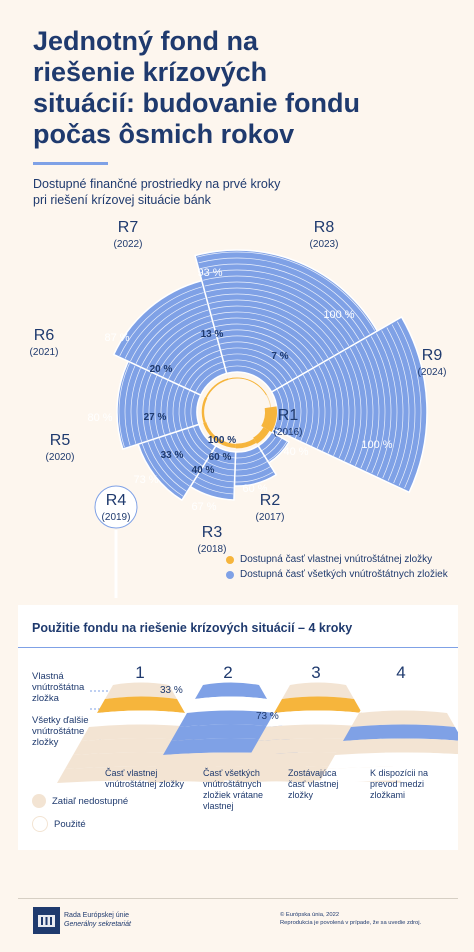  I want to click on year-label-r9: R9 (2024), so click(432, 362).